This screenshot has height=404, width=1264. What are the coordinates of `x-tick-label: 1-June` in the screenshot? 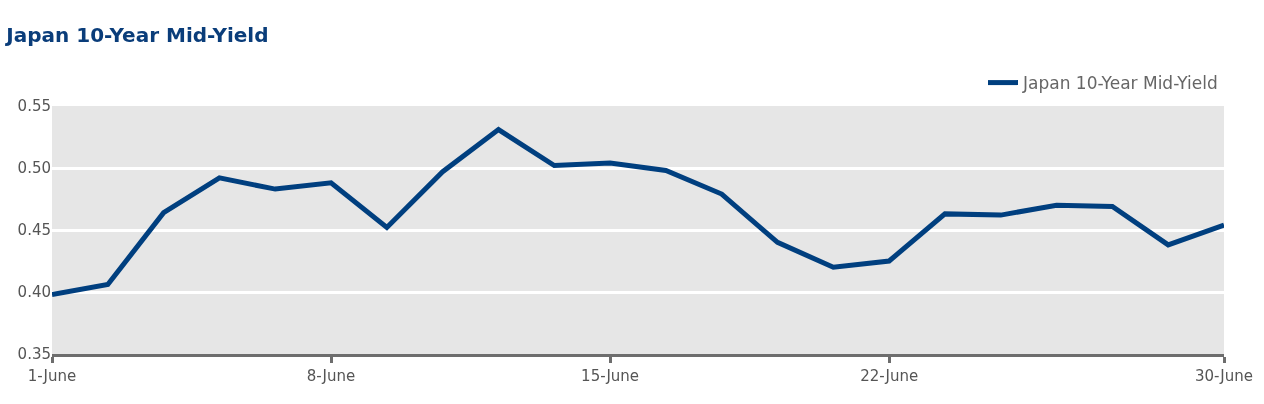 It's located at (52, 376).